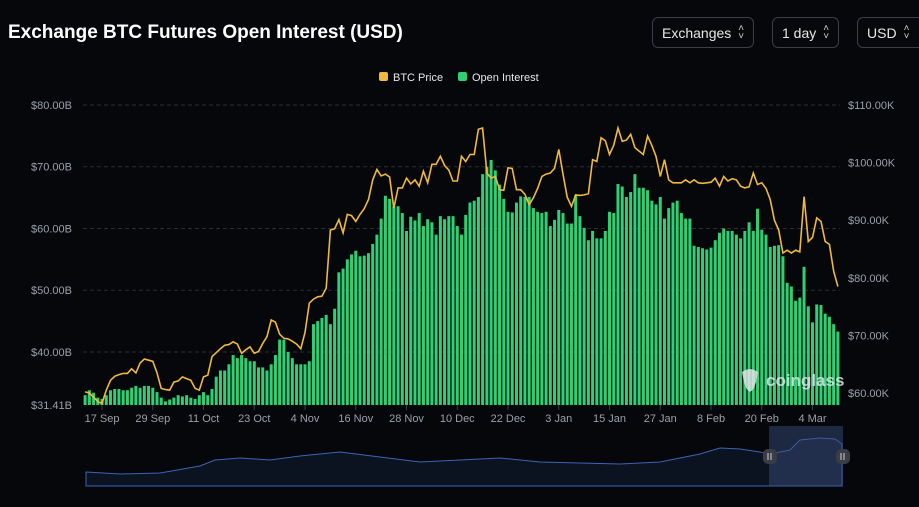  I want to click on interval-select-label: 1 day, so click(799, 32).